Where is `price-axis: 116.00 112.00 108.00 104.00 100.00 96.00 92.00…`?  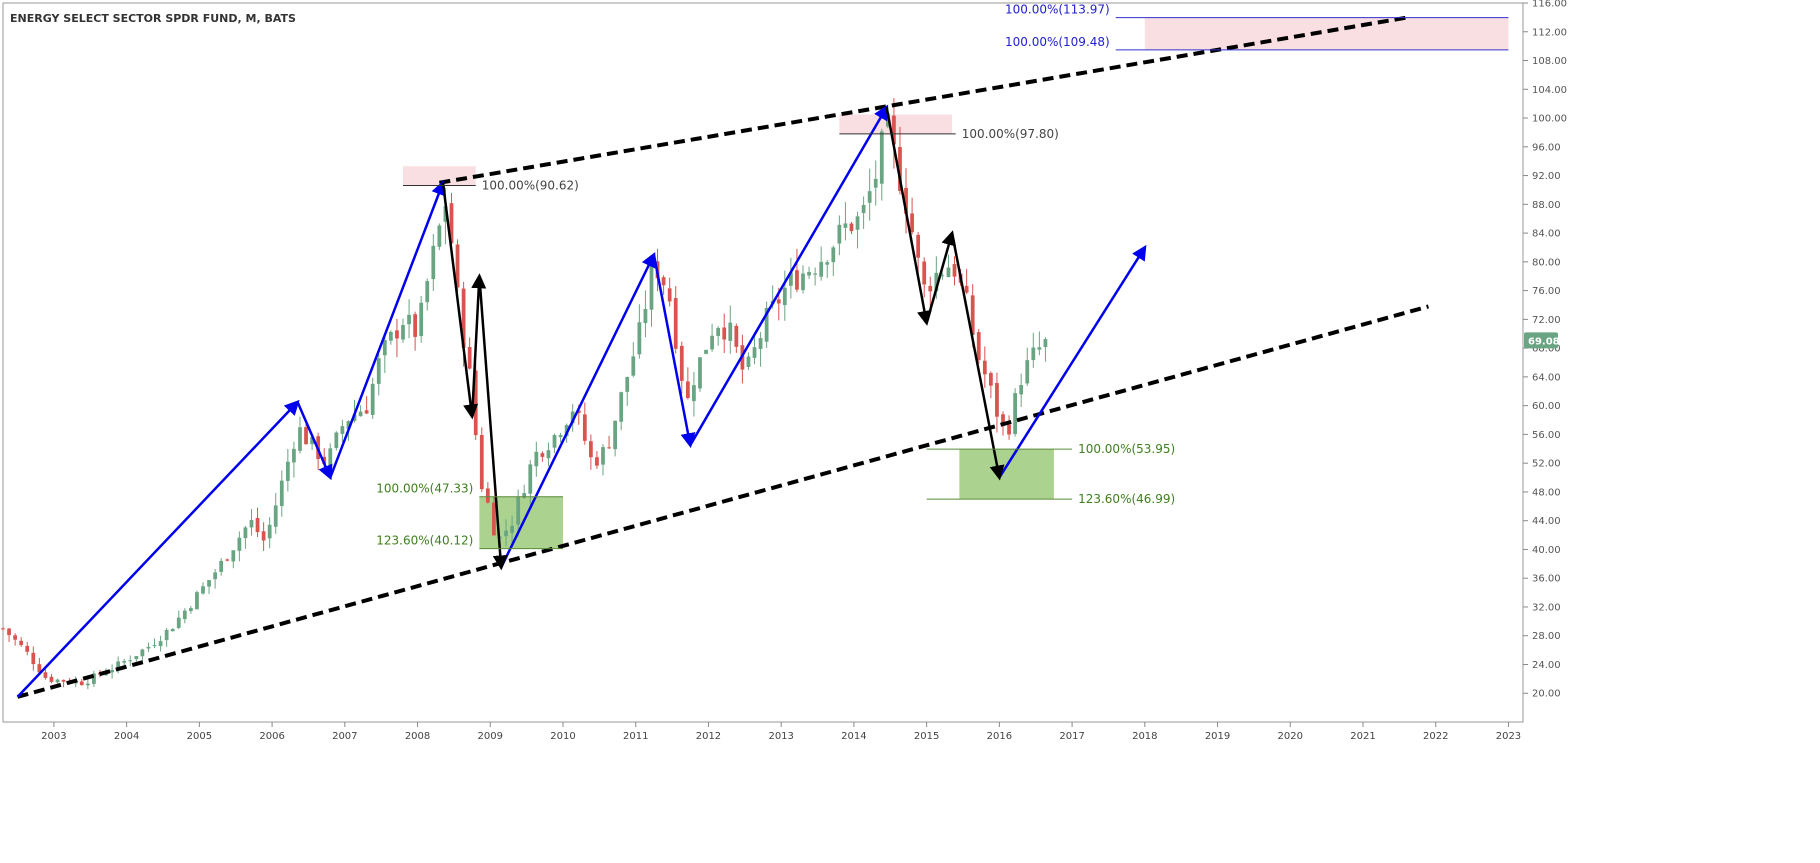
price-axis: 116.00 112.00 108.00 104.00 100.00 96.00 92.00… is located at coordinates (1545, 350).